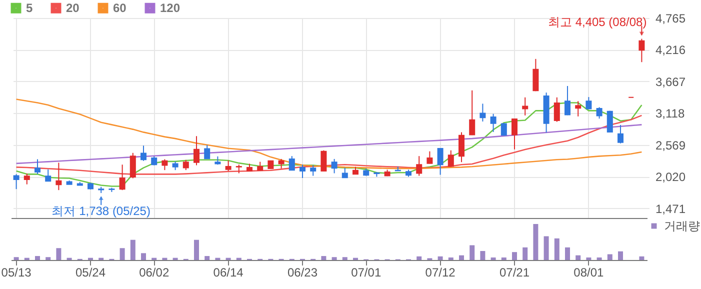  Describe the element at coordinates (101, 211) in the screenshot. I see `annotation: 최저 1,738 (05/25)` at that location.